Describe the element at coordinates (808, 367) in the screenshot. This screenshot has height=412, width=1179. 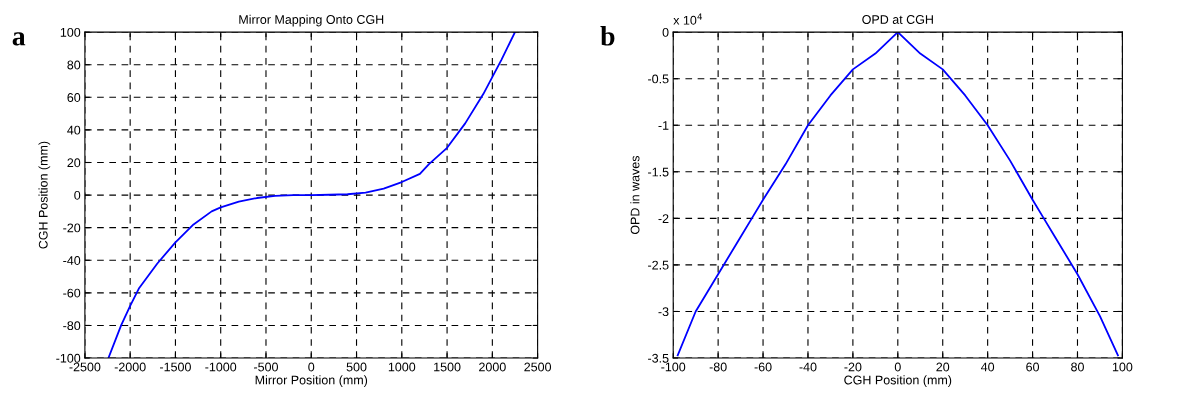
I see `x-tick-label: -40` at that location.